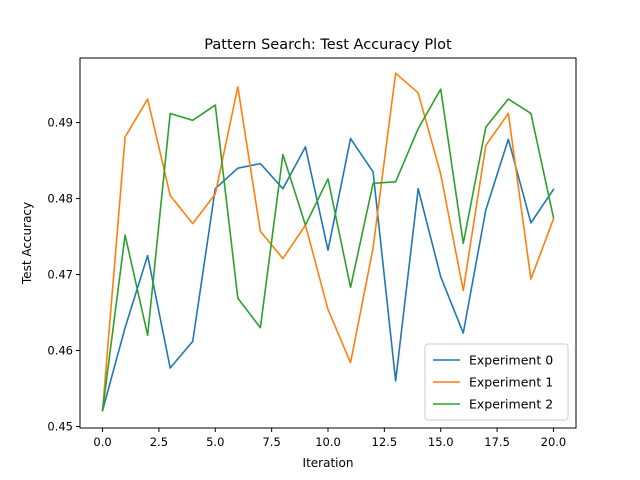 This screenshot has width=640, height=480. What do you see at coordinates (511, 382) in the screenshot?
I see `legend-label-1: Experiment 1` at bounding box center [511, 382].